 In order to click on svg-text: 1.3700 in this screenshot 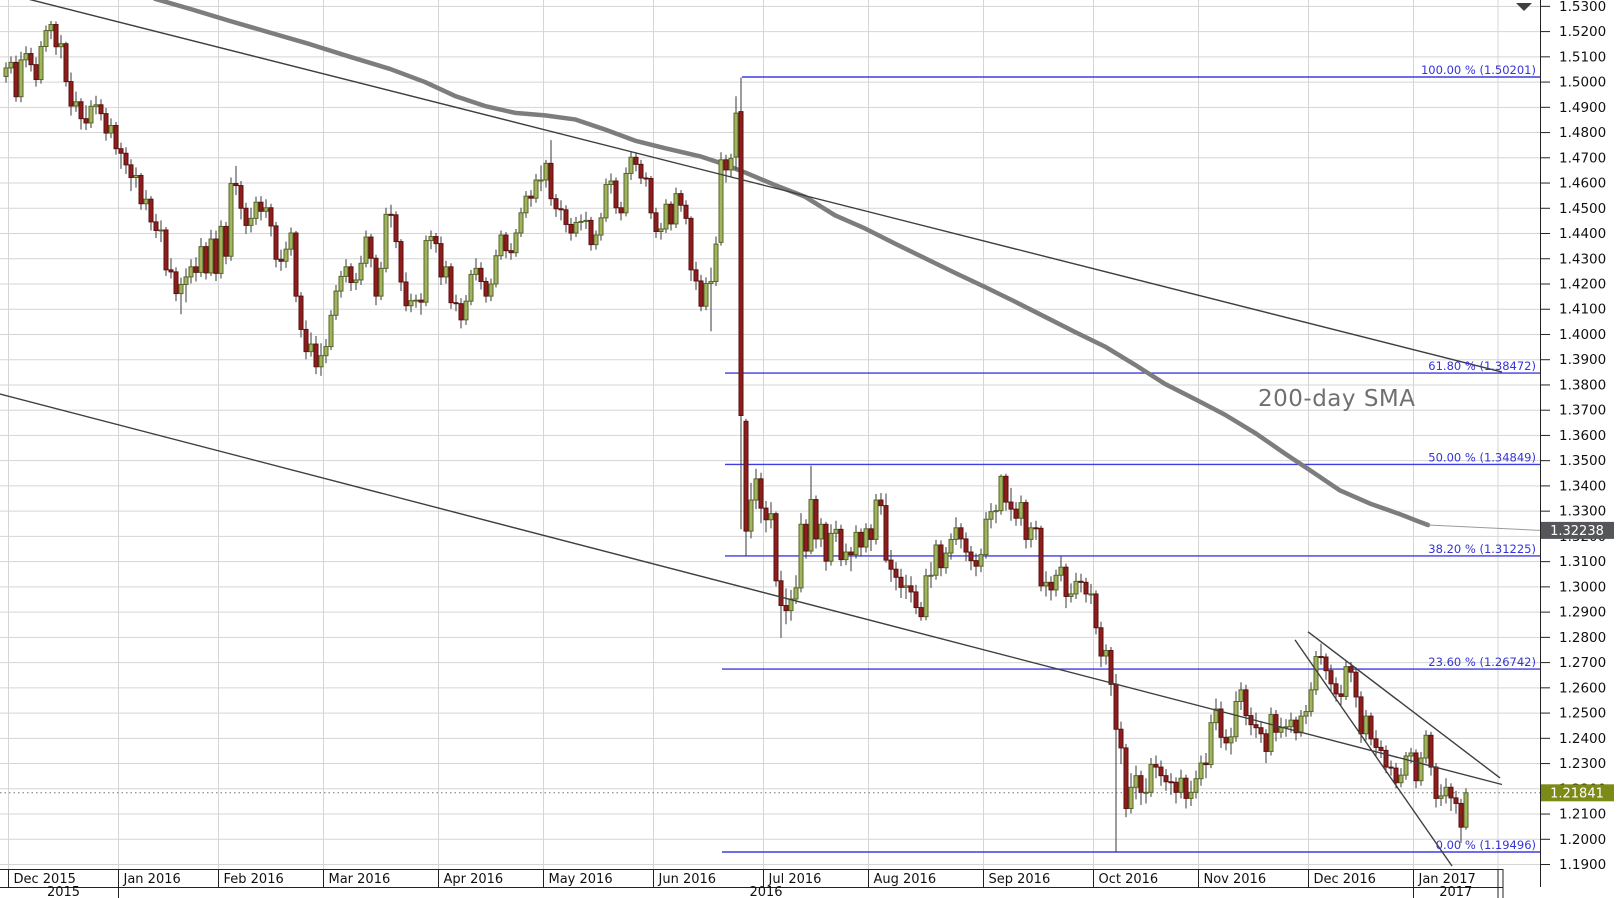, I will do `click(1582, 411)`.